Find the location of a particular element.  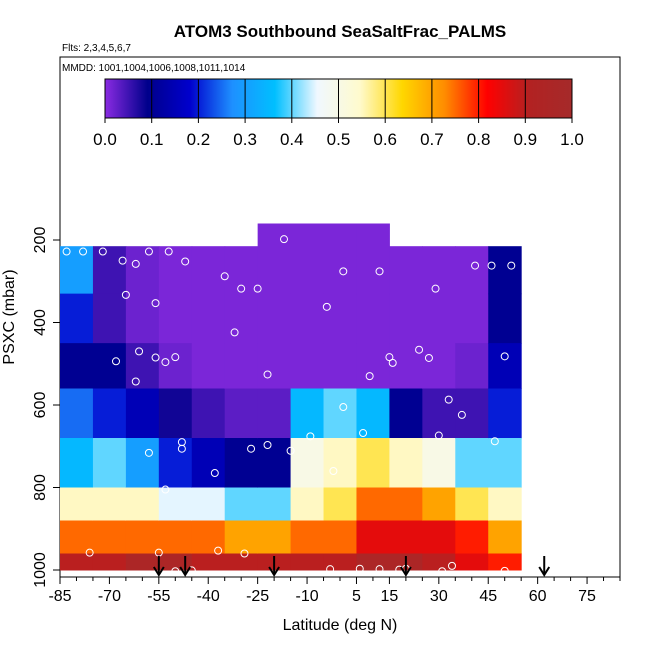

x-tick-label: -25 is located at coordinates (257, 596).